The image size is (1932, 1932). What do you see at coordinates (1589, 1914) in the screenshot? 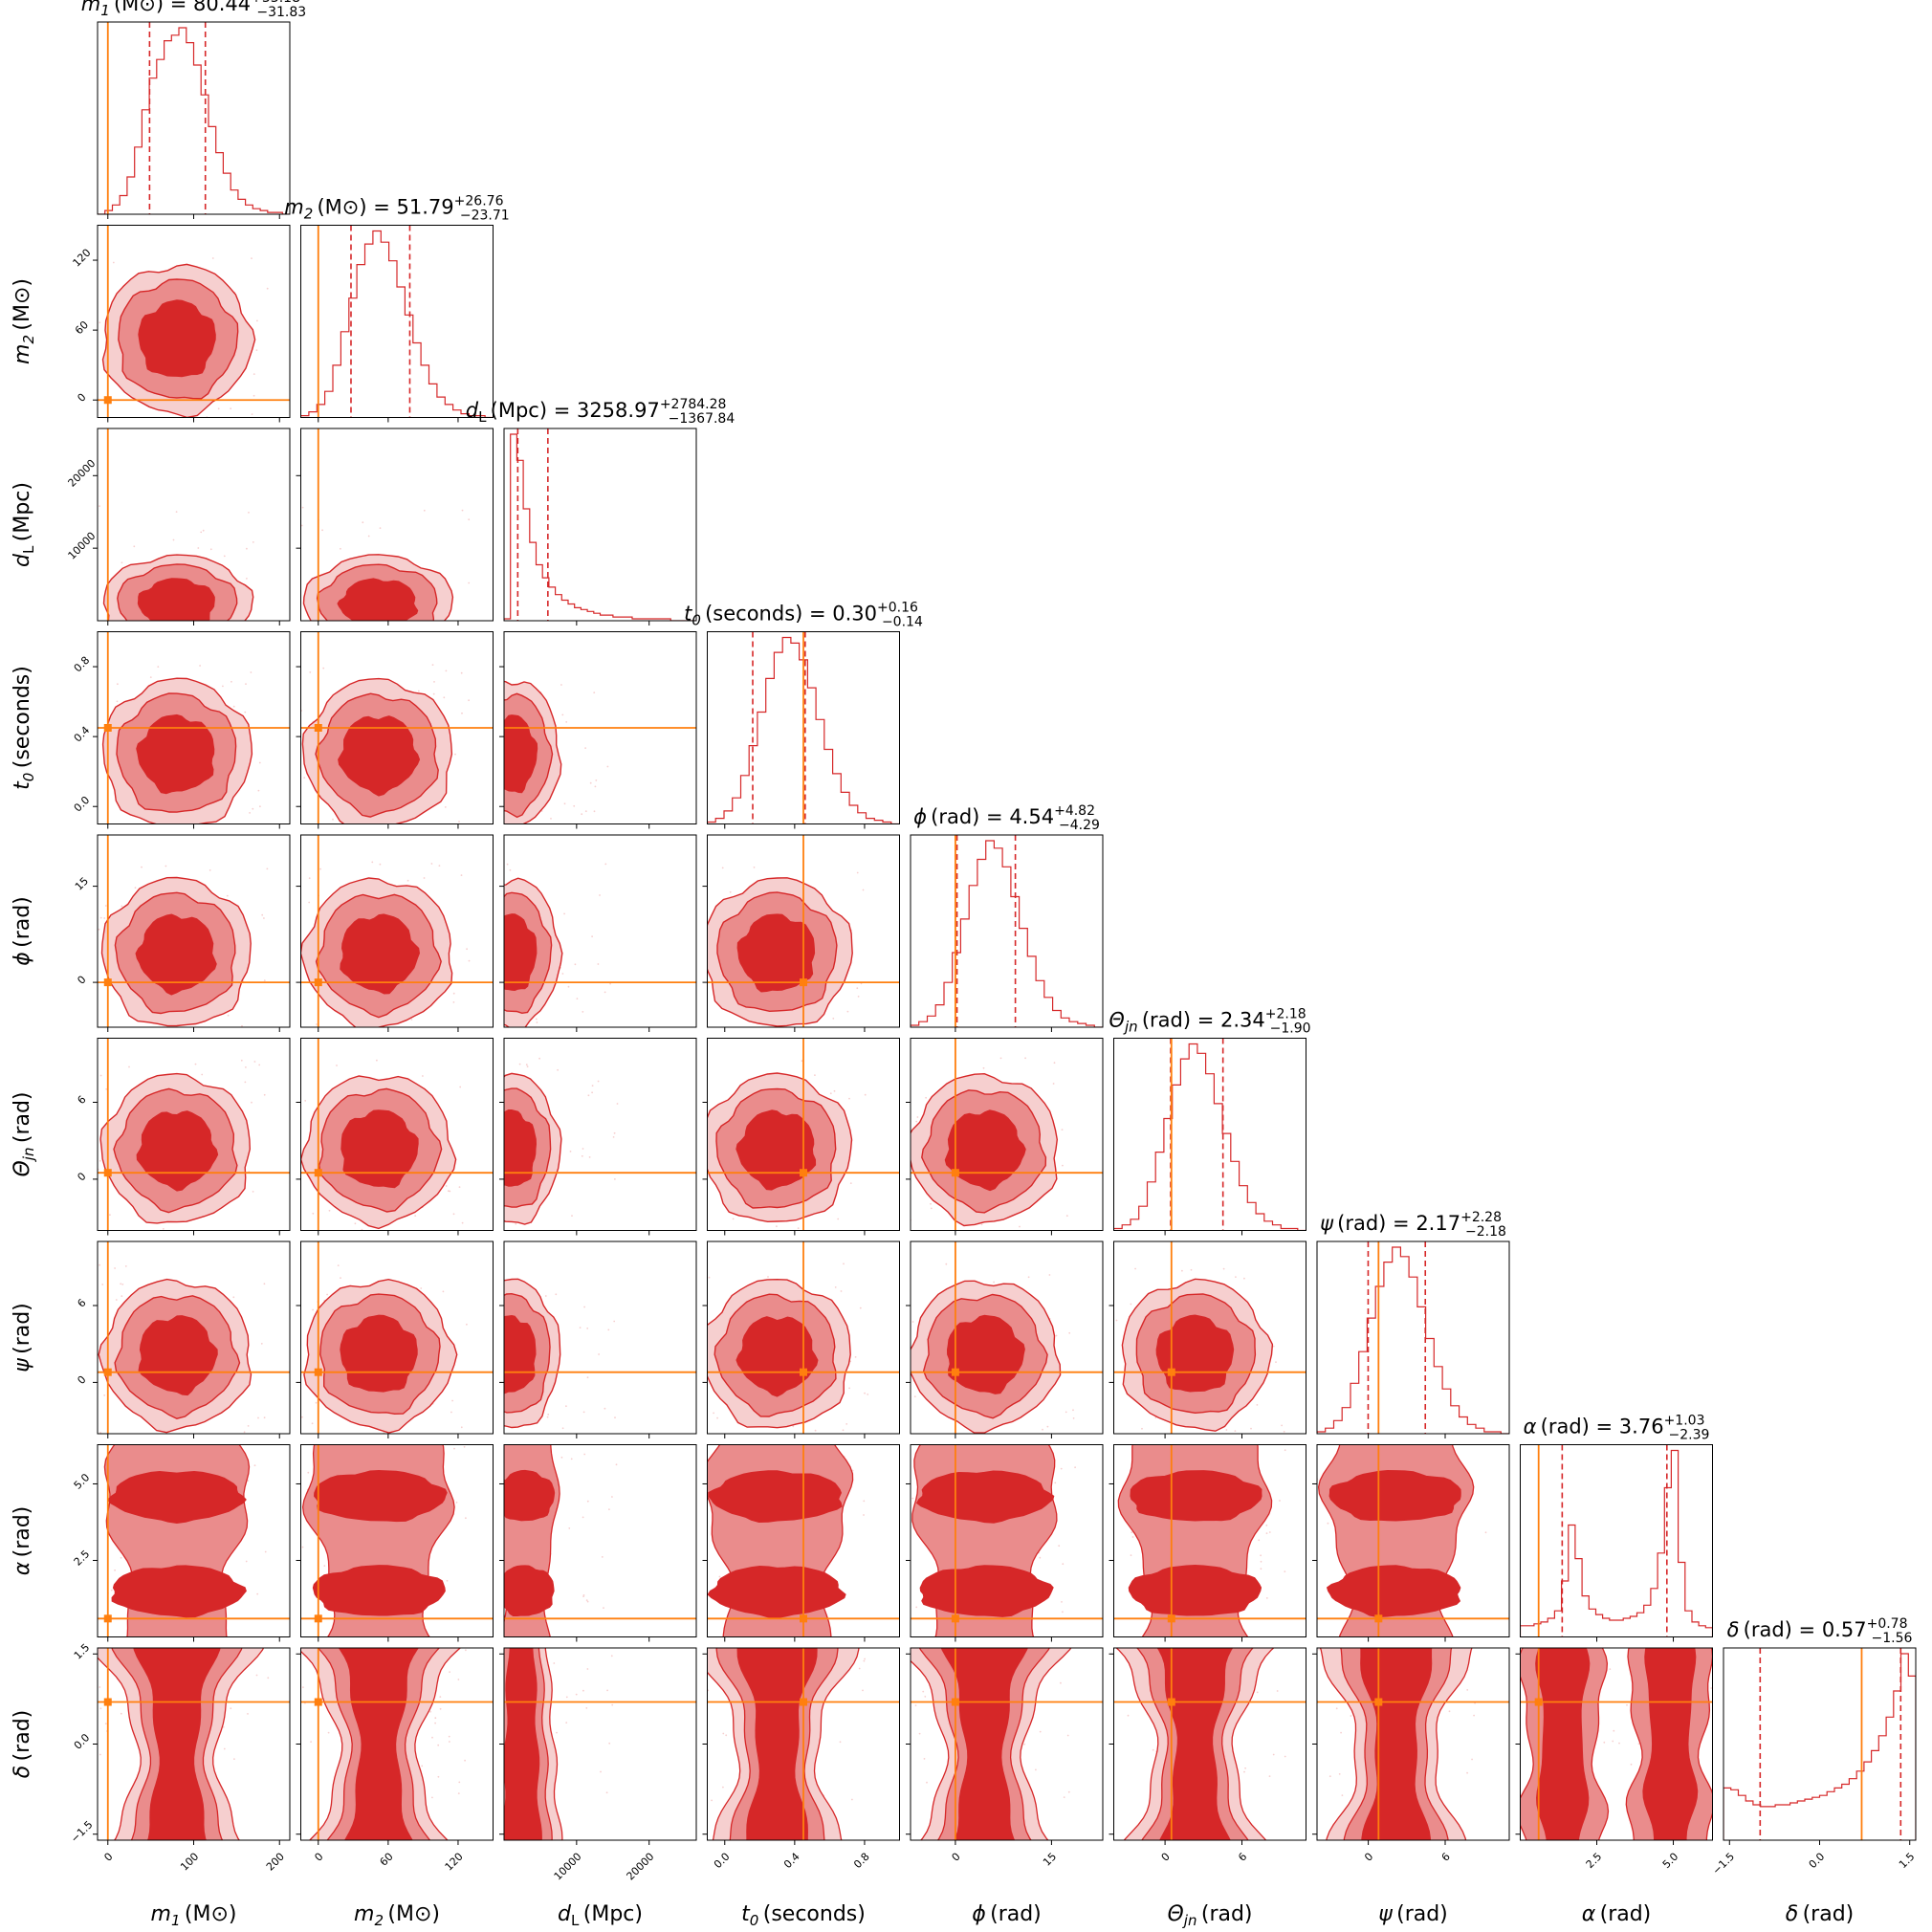
I see `param-symbol: α` at bounding box center [1589, 1914].